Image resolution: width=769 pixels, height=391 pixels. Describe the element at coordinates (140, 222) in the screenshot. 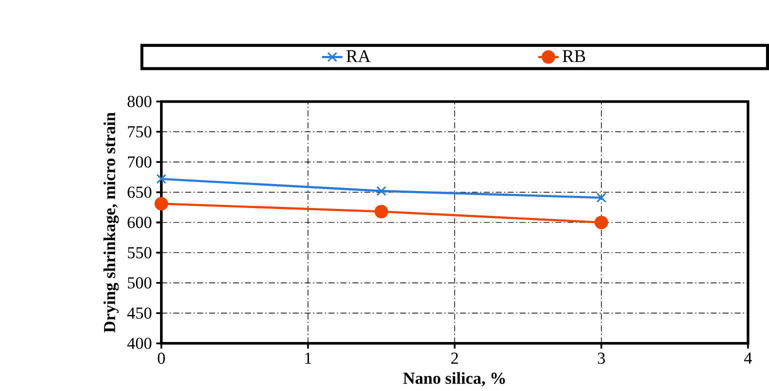

I see `y-tick-label: 600` at that location.